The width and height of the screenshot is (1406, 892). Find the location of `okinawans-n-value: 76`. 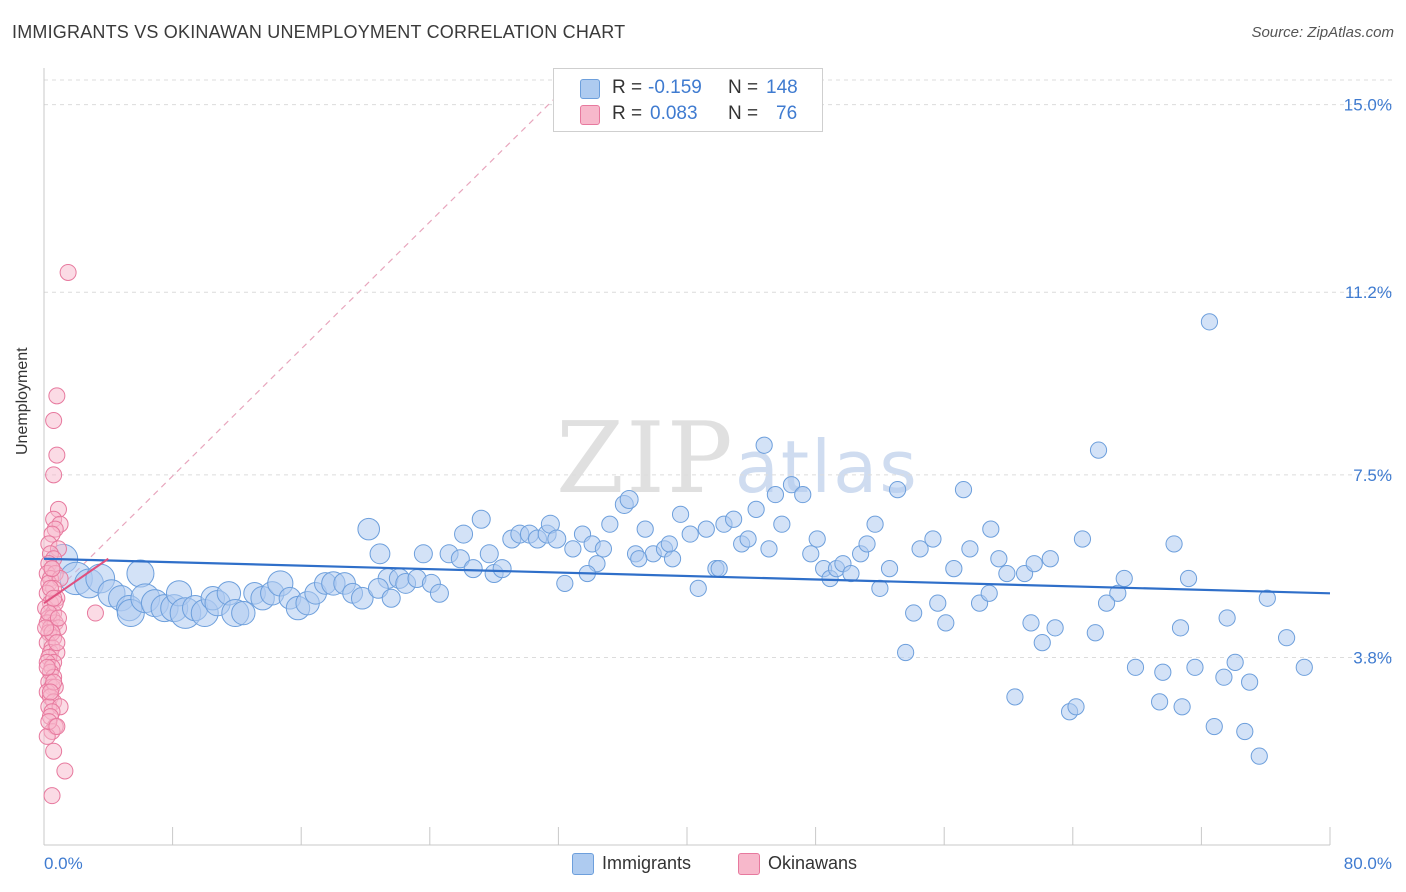

okinawans-n-value: 76 is located at coordinates (787, 113).